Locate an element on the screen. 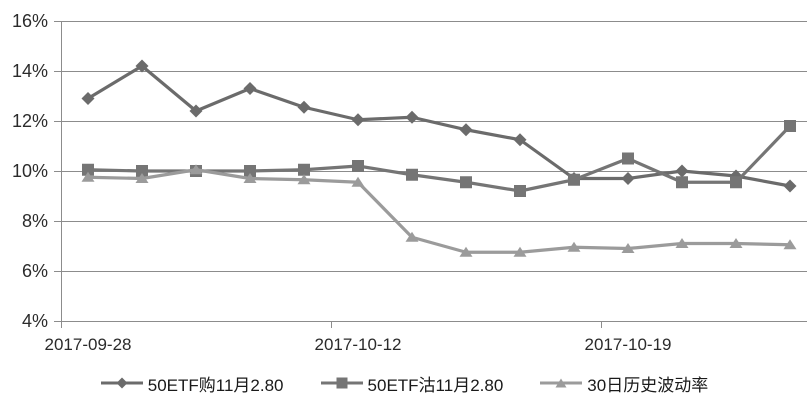 Image resolution: width=808 pixels, height=404 pixels. legend-item-historical-volatility: 30日历史波动率 is located at coordinates (623, 383).